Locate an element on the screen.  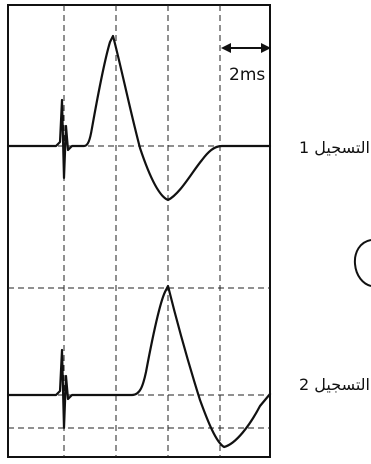
recording-2-label: التسجيل 2 is located at coordinates (334, 384).